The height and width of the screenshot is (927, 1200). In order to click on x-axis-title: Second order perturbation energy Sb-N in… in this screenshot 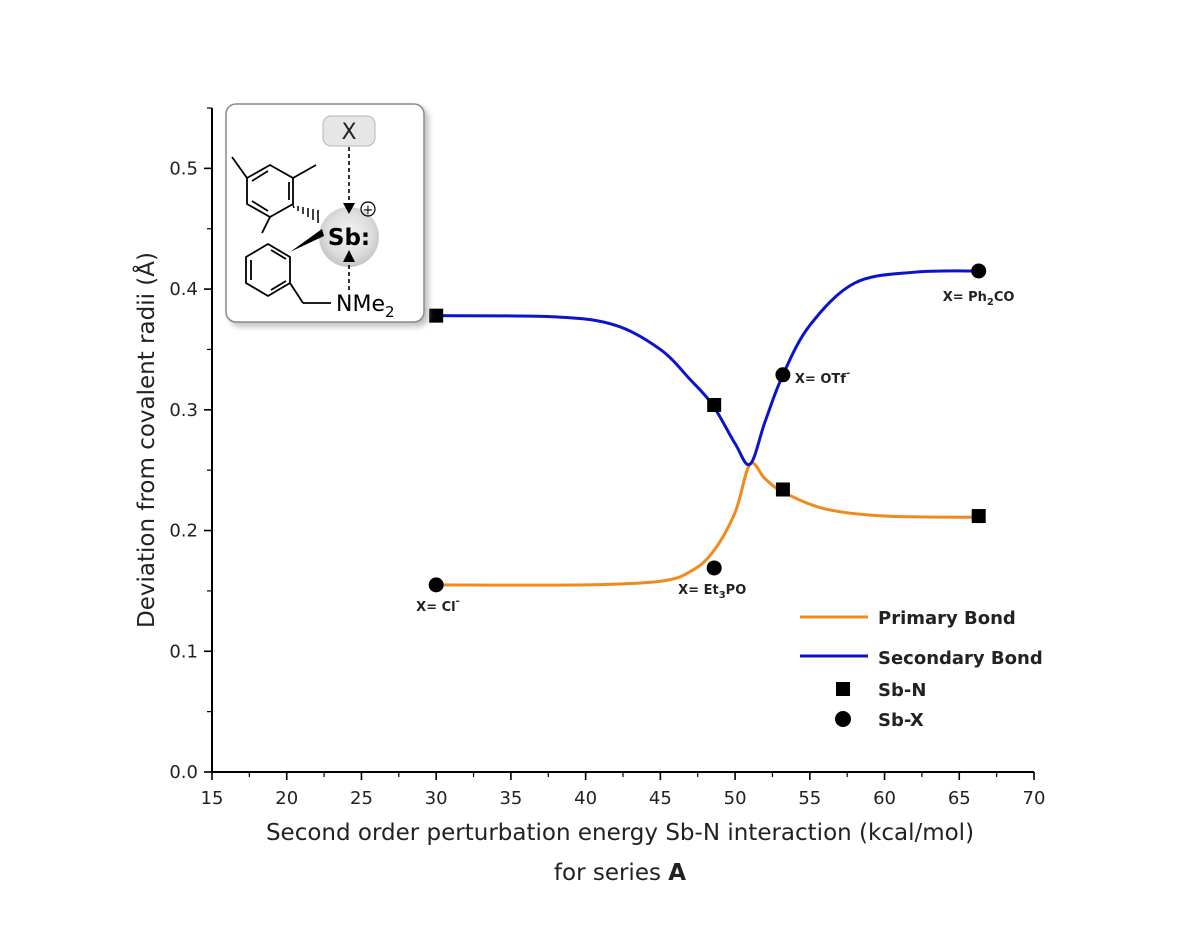, I will do `click(620, 833)`.